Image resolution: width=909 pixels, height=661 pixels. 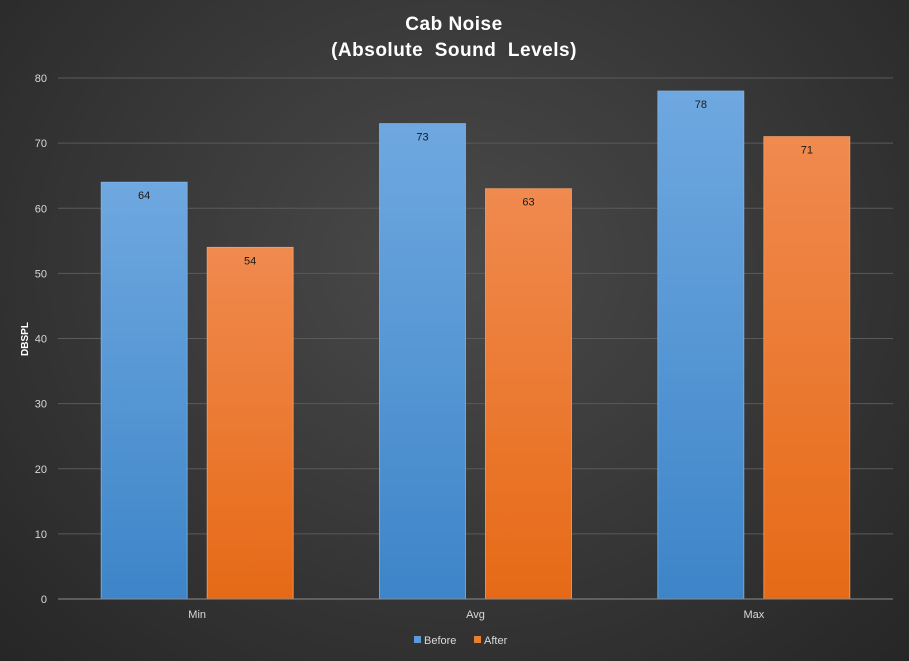 I want to click on y-tick-label: 10, so click(x=41, y=535).